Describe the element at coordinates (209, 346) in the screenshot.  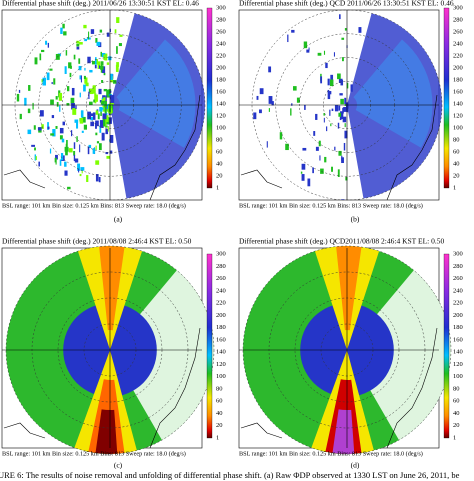
I see `colorbar` at that location.